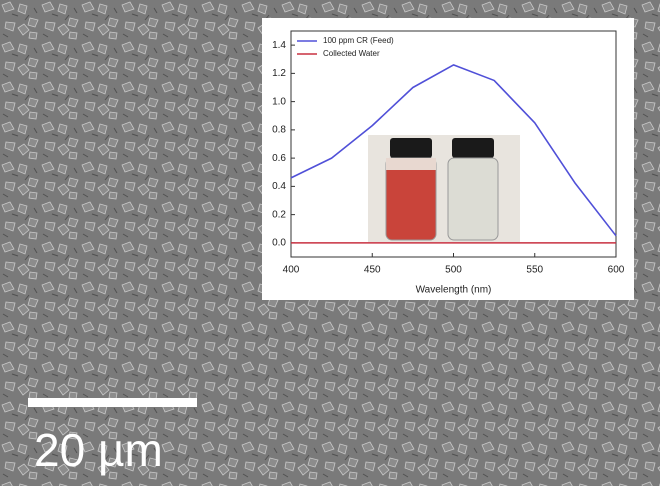 Image resolution: width=660 pixels, height=486 pixels. I want to click on legend-label: 100 ppm CR (Feed), so click(358, 40).